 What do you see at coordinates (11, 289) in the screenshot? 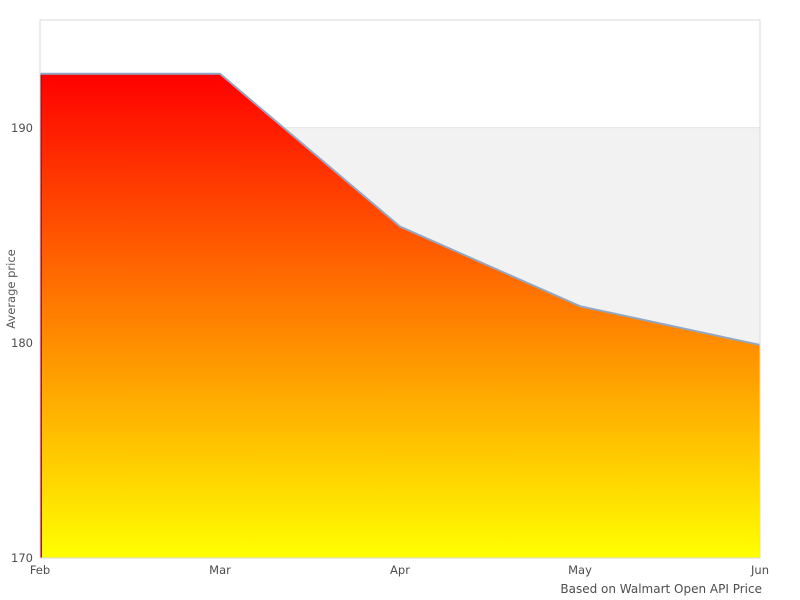
I see `y-axis-title: Average price` at bounding box center [11, 289].